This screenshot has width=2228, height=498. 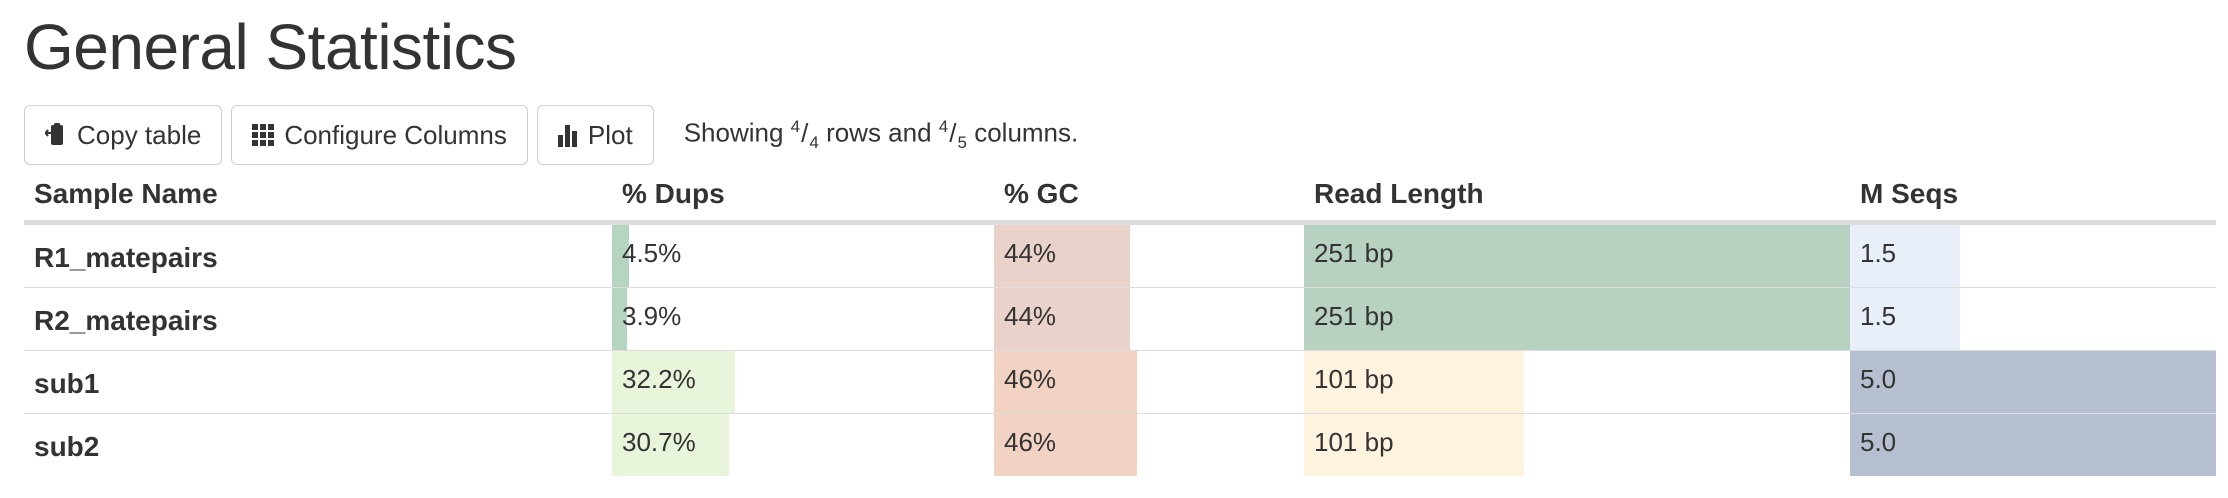 What do you see at coordinates (652, 316) in the screenshot?
I see `dups-value: 3.9%` at bounding box center [652, 316].